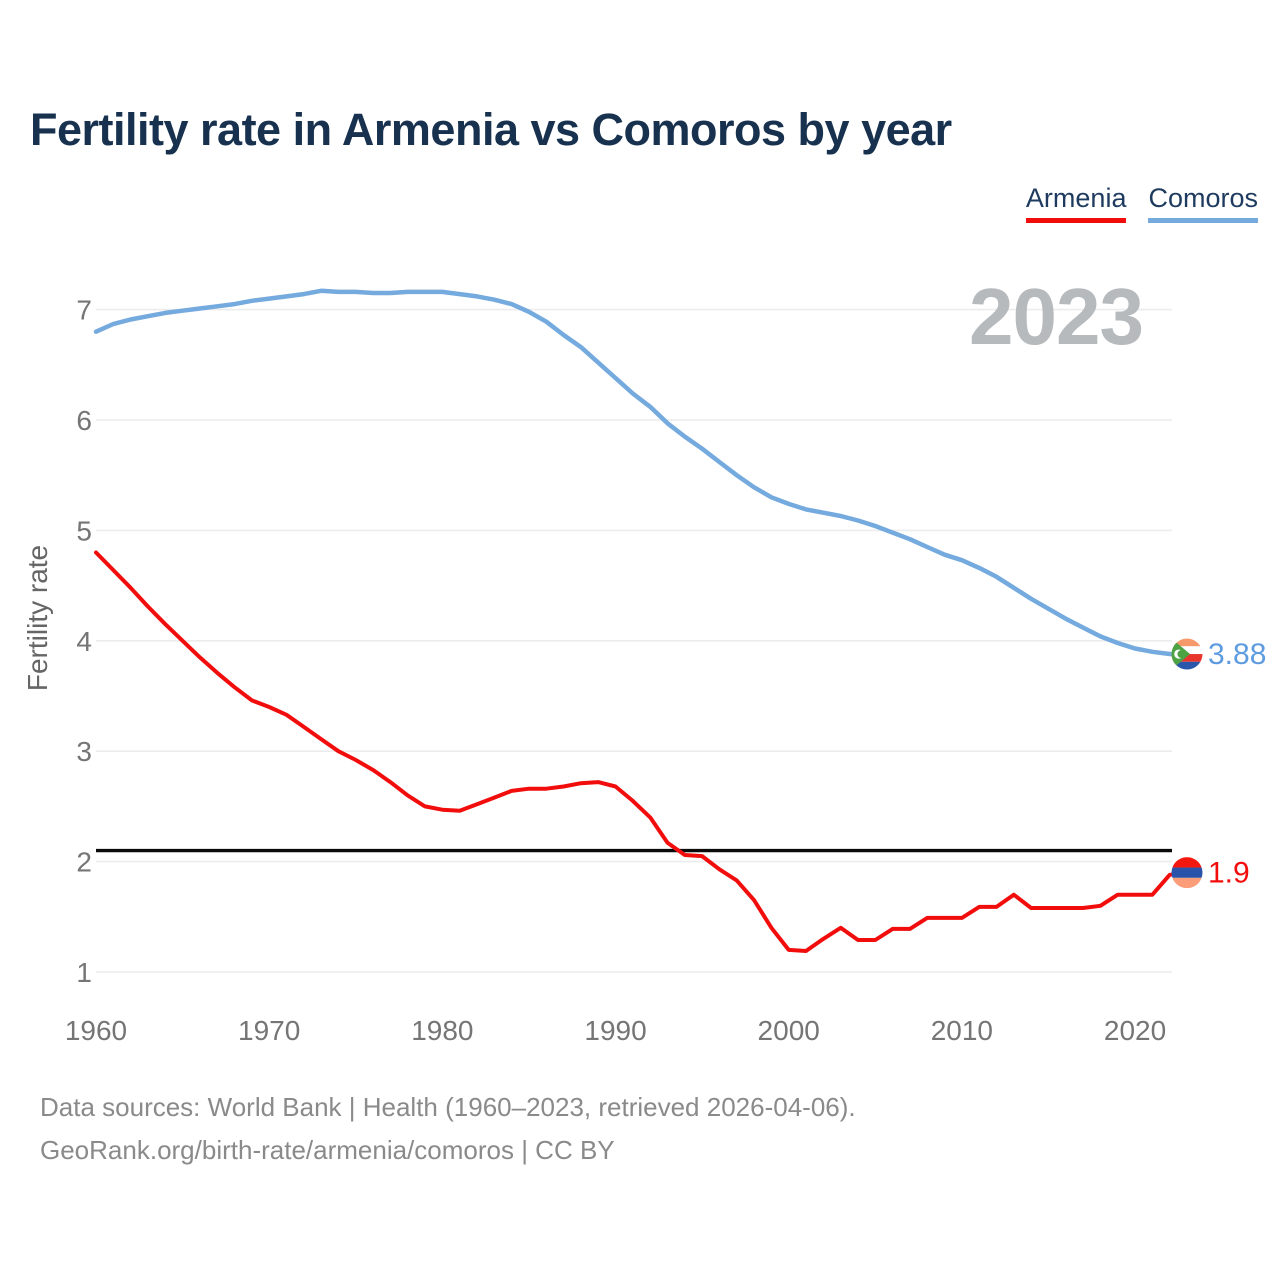 The image size is (1280, 1280). I want to click on legend-item-armenia: Armenia, so click(1076, 203).